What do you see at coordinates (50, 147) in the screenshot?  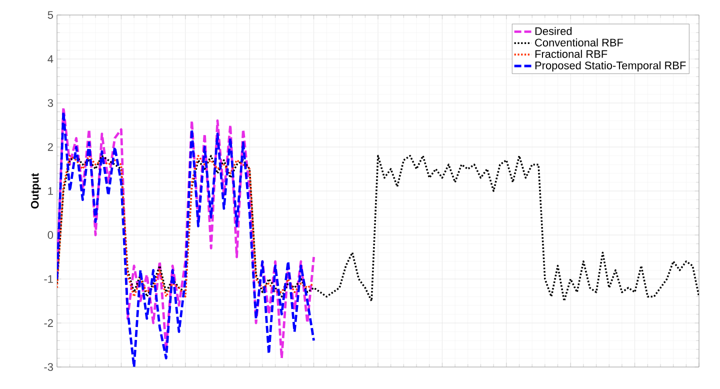 I see `y-tick-label: 2` at bounding box center [50, 147].